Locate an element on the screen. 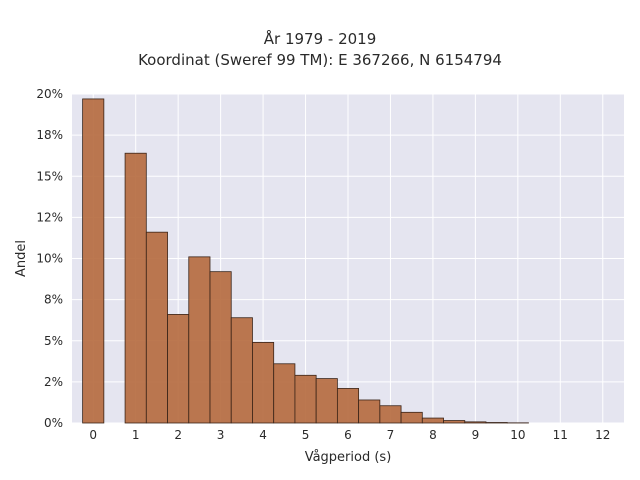 This screenshot has width=640, height=480. y-tick-label: 20% is located at coordinates (49, 94).